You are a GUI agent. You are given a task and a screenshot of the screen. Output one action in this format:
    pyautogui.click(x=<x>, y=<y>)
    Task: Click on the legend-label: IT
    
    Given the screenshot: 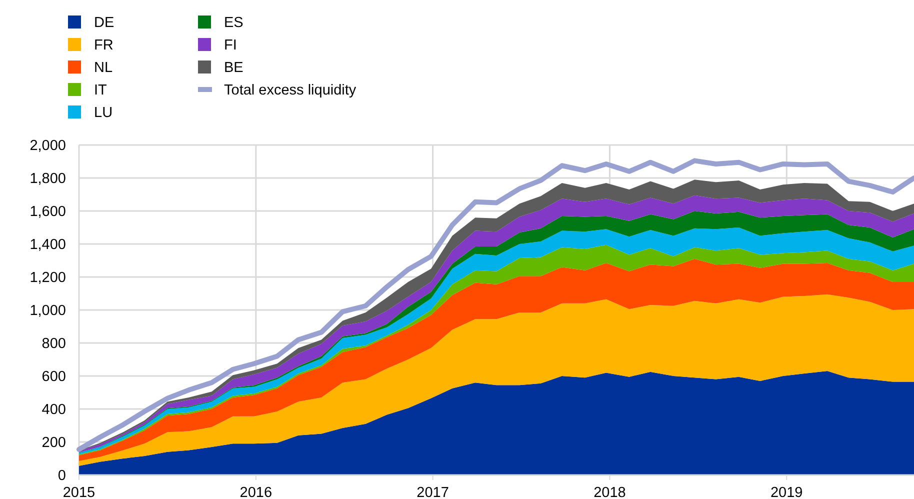 What is the action you would take?
    pyautogui.click(x=101, y=90)
    